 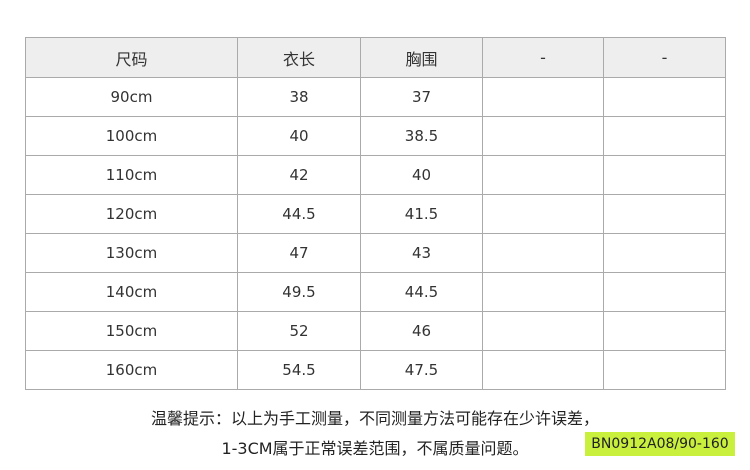 What do you see at coordinates (421, 331) in the screenshot?
I see `table-cell: 46` at bounding box center [421, 331].